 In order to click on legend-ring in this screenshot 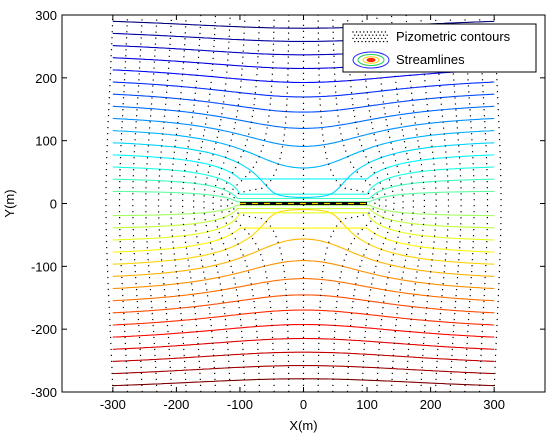, I will do `click(371, 60)`.